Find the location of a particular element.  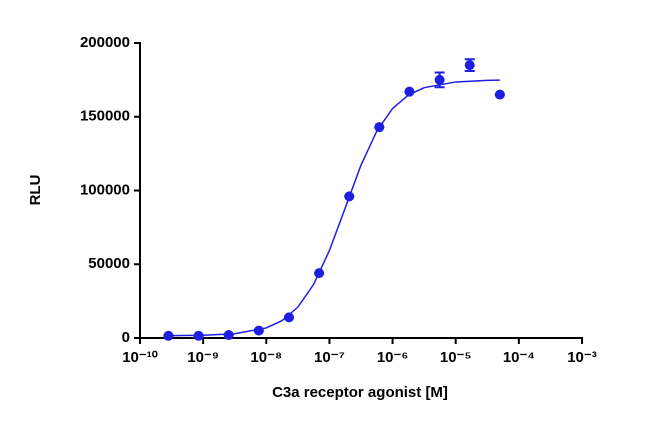

y-tick-label: 100000 is located at coordinates (105, 189).